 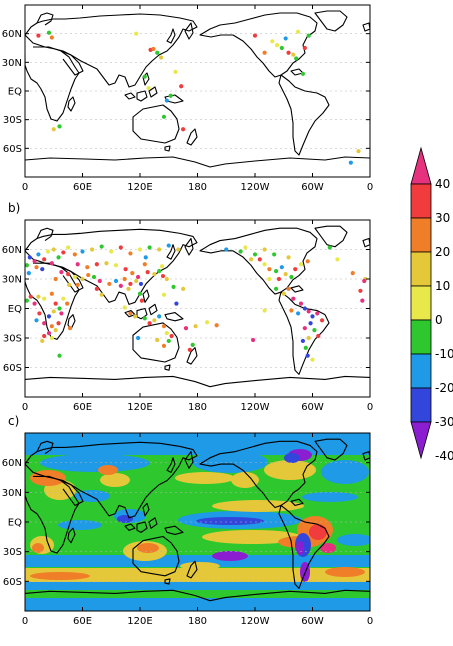 I want to click on field-eurasia-blue, so click(x=95, y=463).